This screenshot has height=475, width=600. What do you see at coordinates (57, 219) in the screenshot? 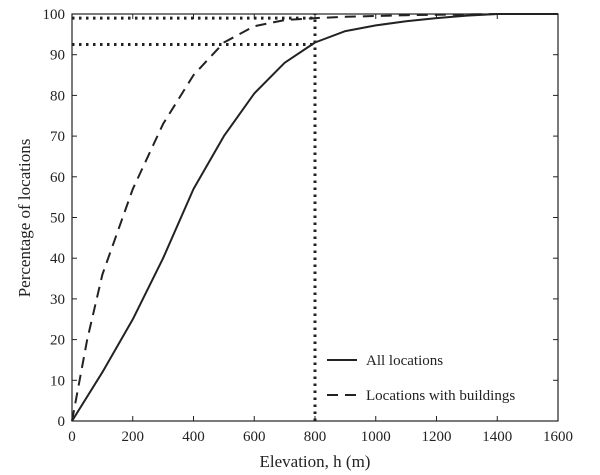
I see `y-tick-label: 50` at bounding box center [57, 219].